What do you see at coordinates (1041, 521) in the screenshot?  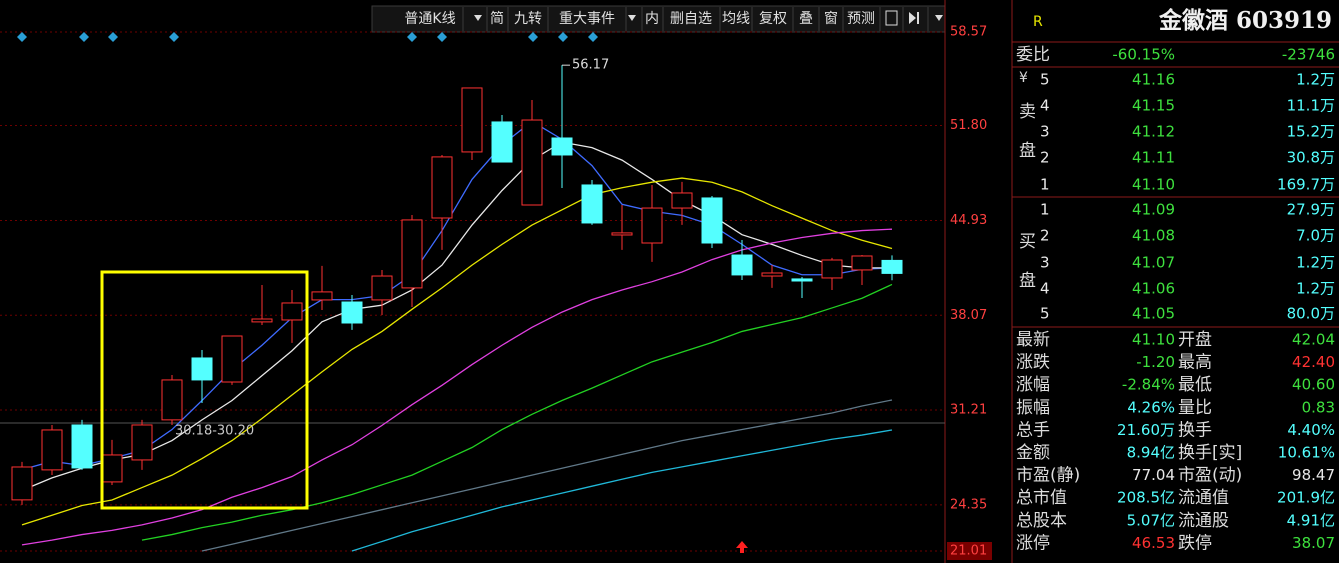 I see `stat-label: 总股本` at bounding box center [1041, 521].